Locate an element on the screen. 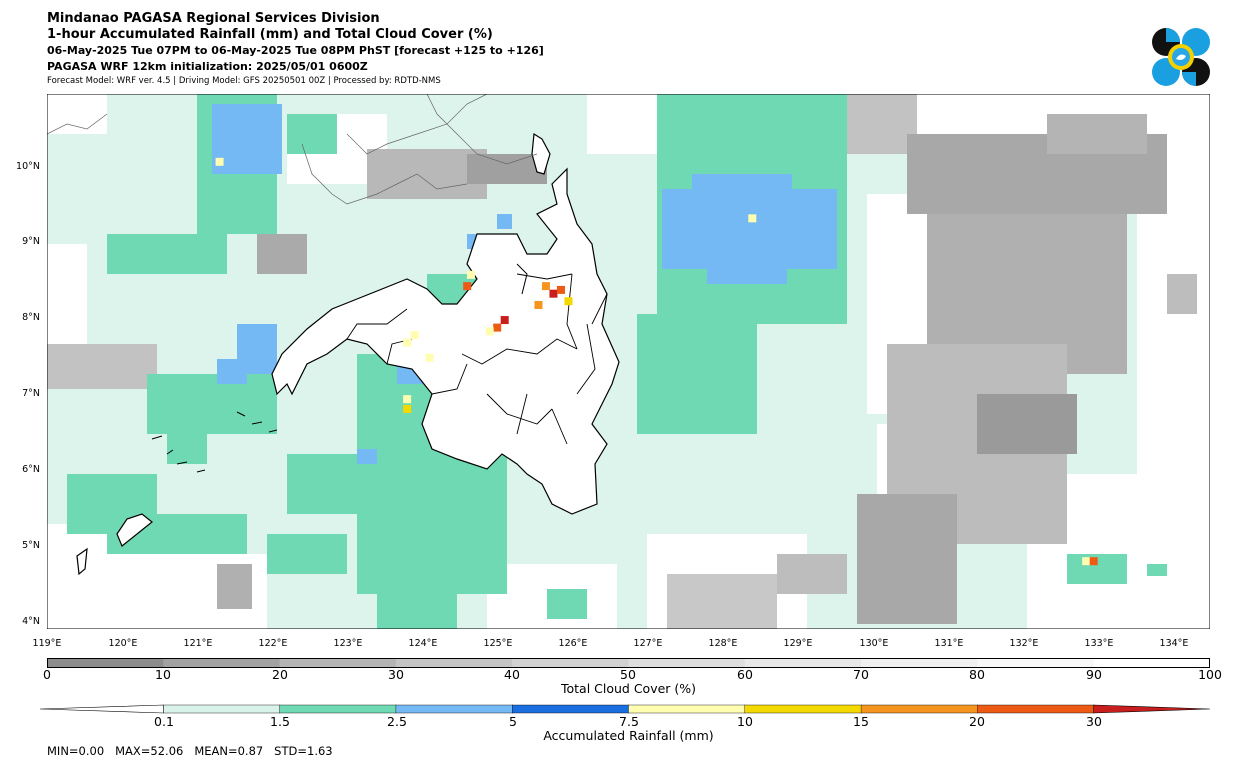 The image size is (1234, 770). cloud-tick: 0 is located at coordinates (47, 674).